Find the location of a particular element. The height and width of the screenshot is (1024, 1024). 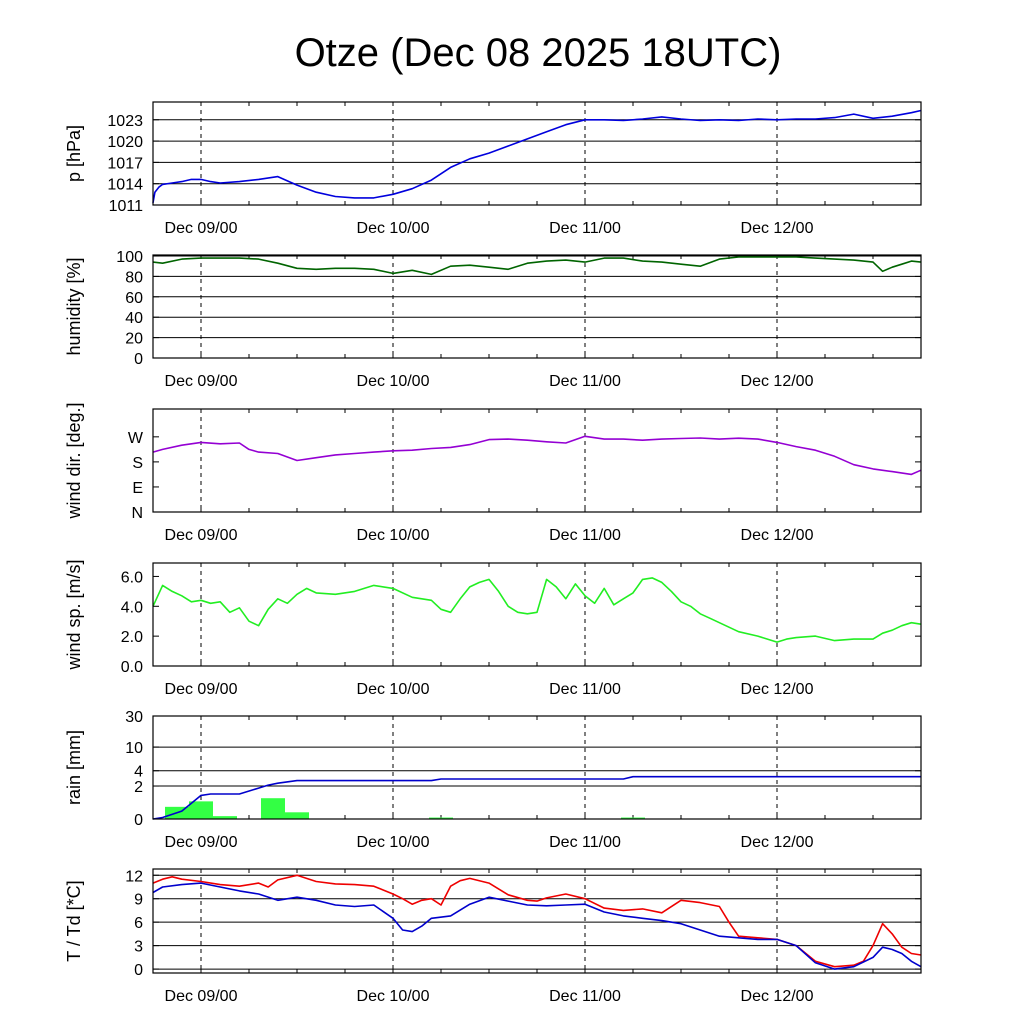

pressure-ytick-label-2: 1017 is located at coordinates (125, 163).